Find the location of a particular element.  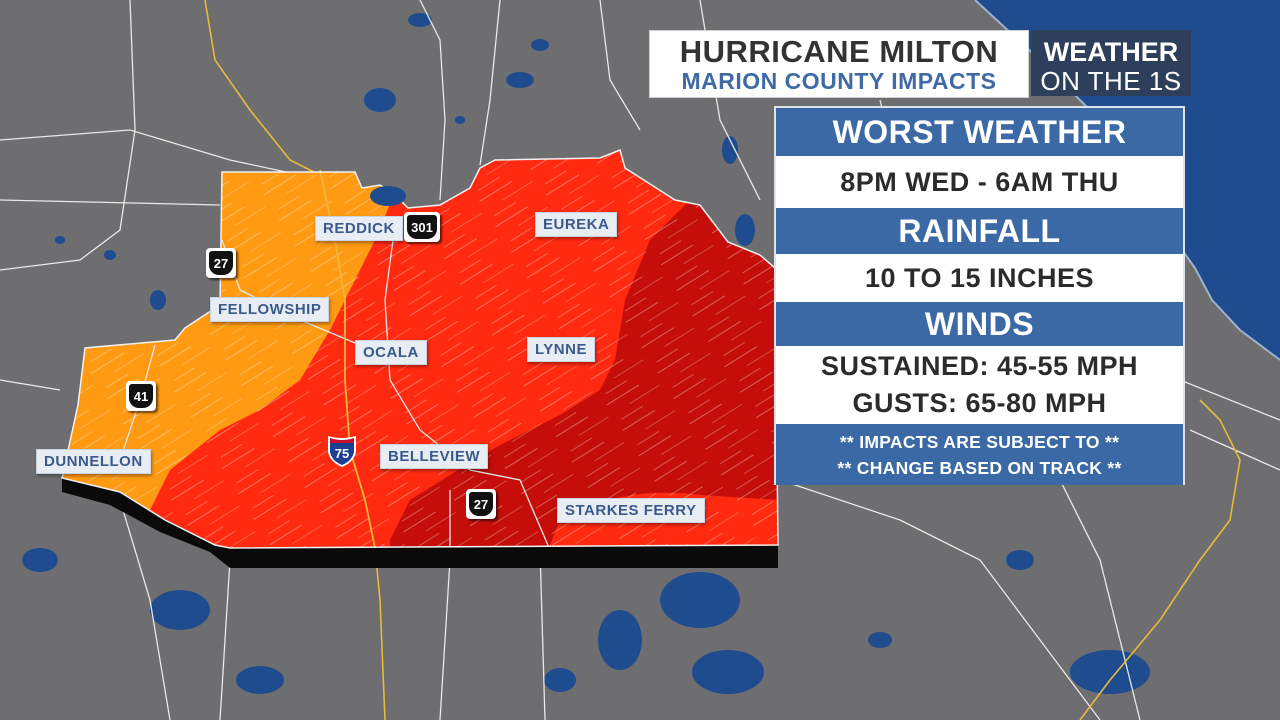

route-number: 75 is located at coordinates (342, 453).